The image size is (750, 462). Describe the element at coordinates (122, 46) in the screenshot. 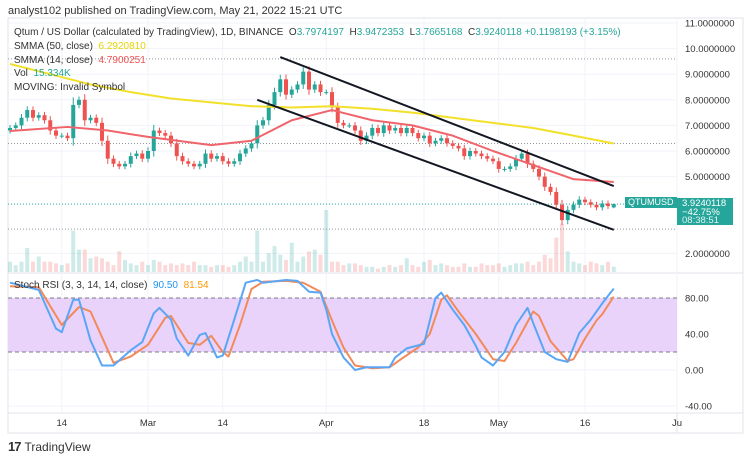

I see `smma50-value: 6.2920810` at that location.